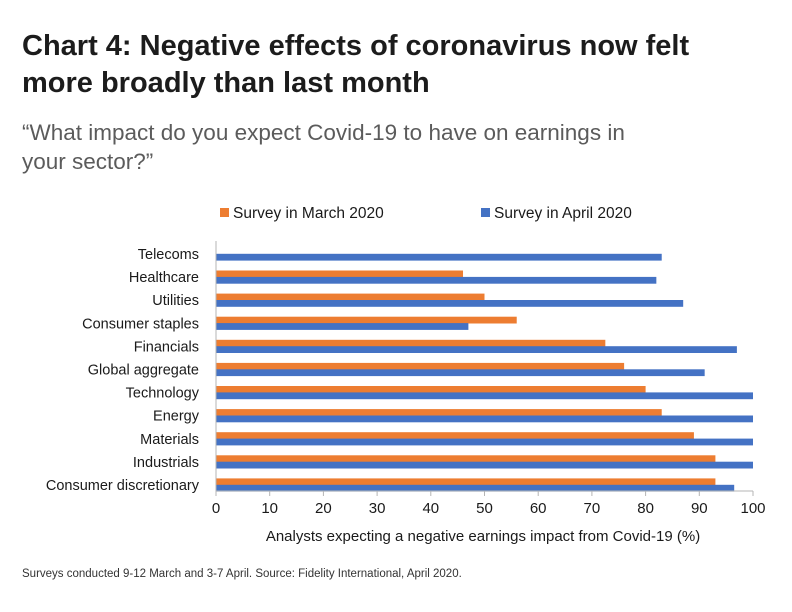 The height and width of the screenshot is (612, 792). I want to click on x-tick-label-4: 40, so click(430, 508).